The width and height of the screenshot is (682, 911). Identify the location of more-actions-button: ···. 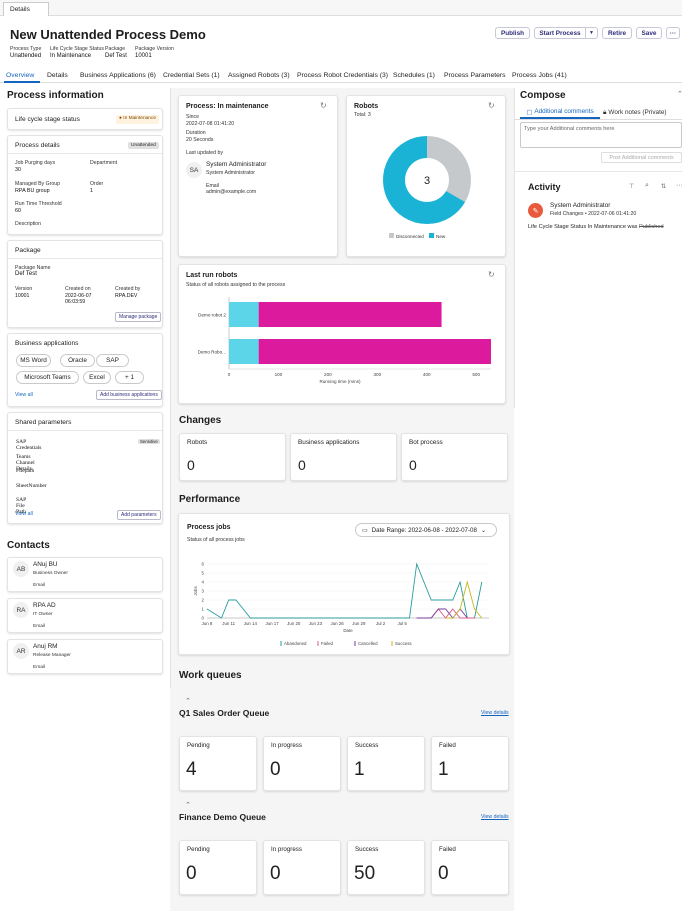
(673, 33).